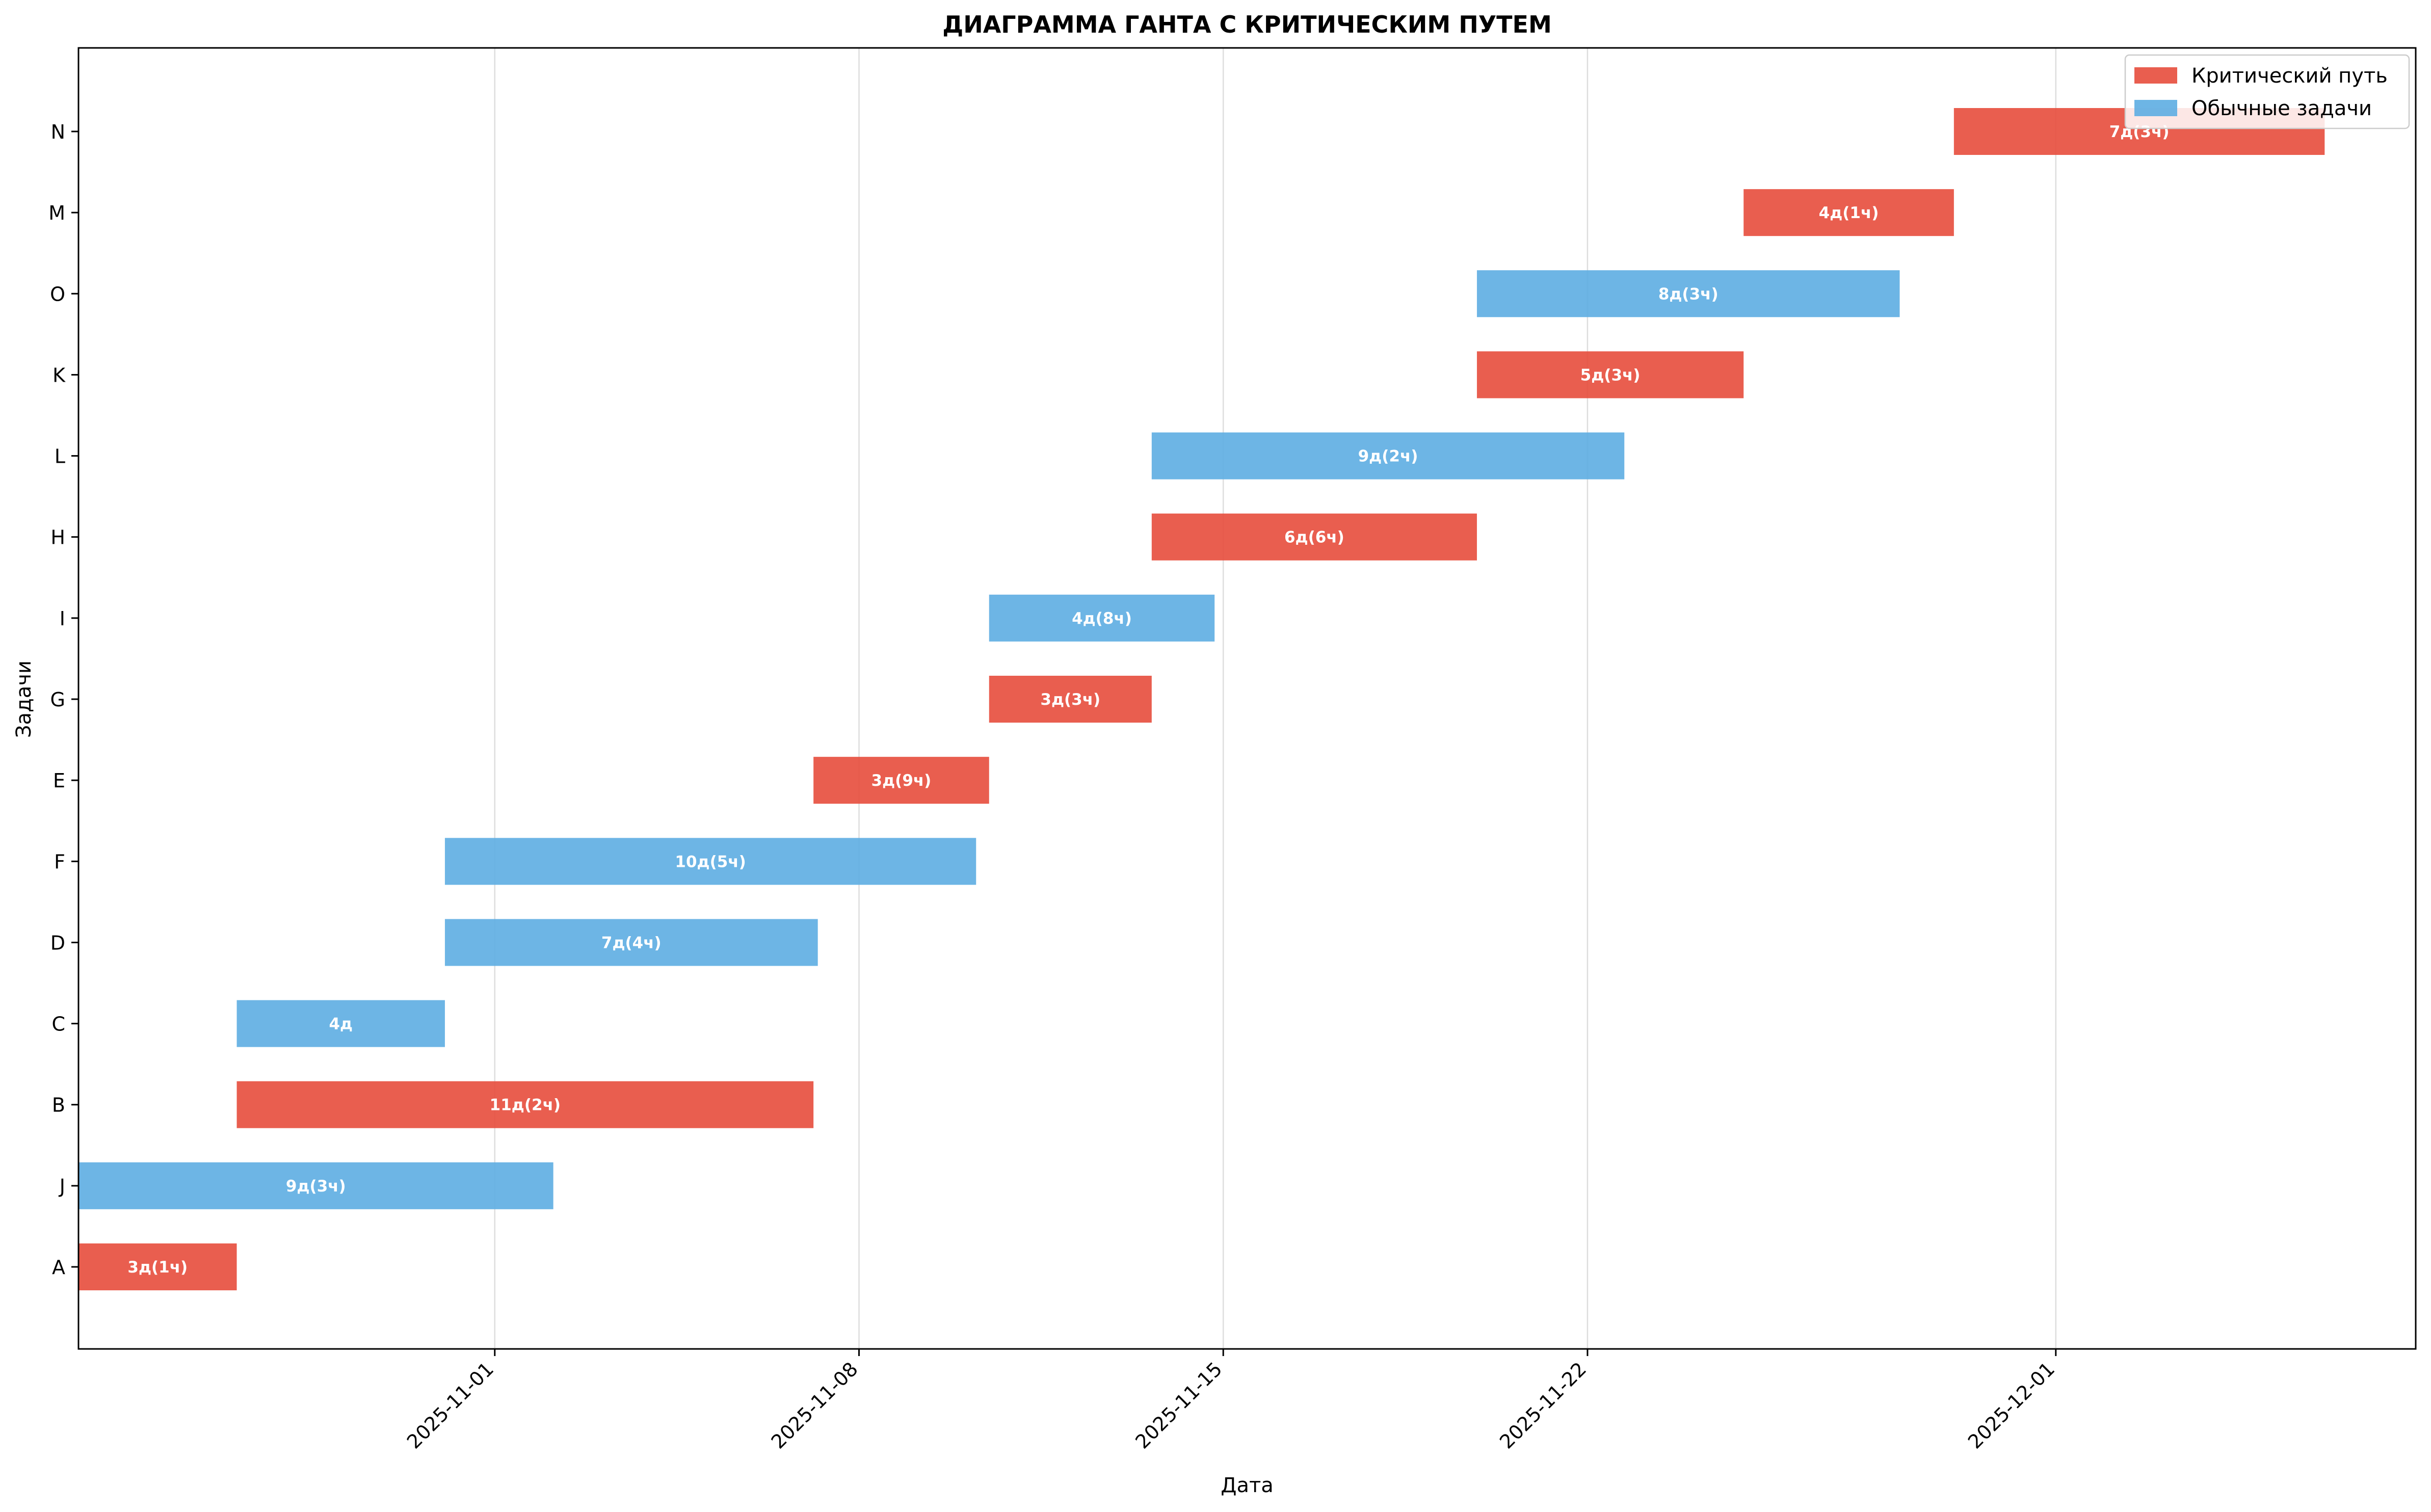 The width and height of the screenshot is (2431, 1512). Describe the element at coordinates (59, 375) in the screenshot. I see `y-tick-label: K` at that location.